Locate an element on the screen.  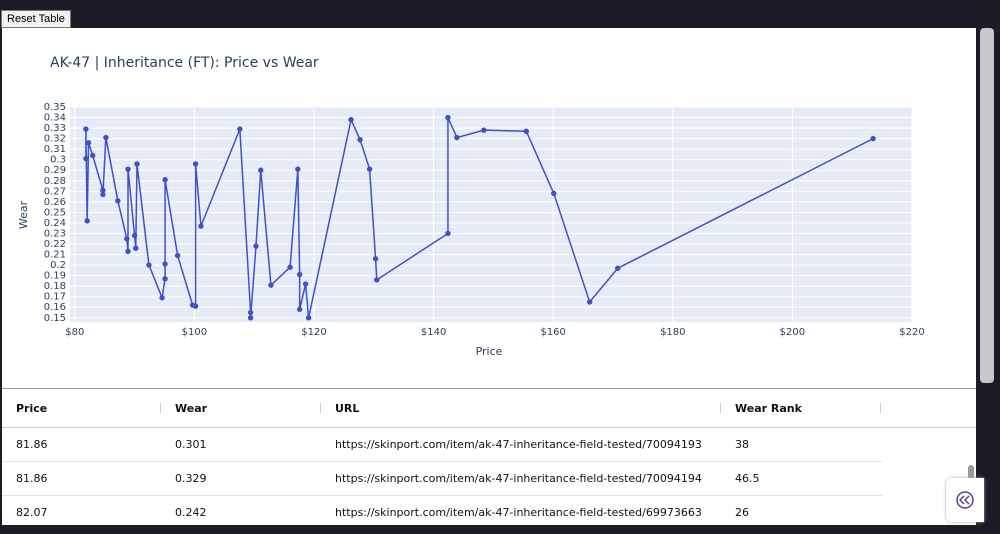
x-tick-label: $80 is located at coordinates (74, 332).